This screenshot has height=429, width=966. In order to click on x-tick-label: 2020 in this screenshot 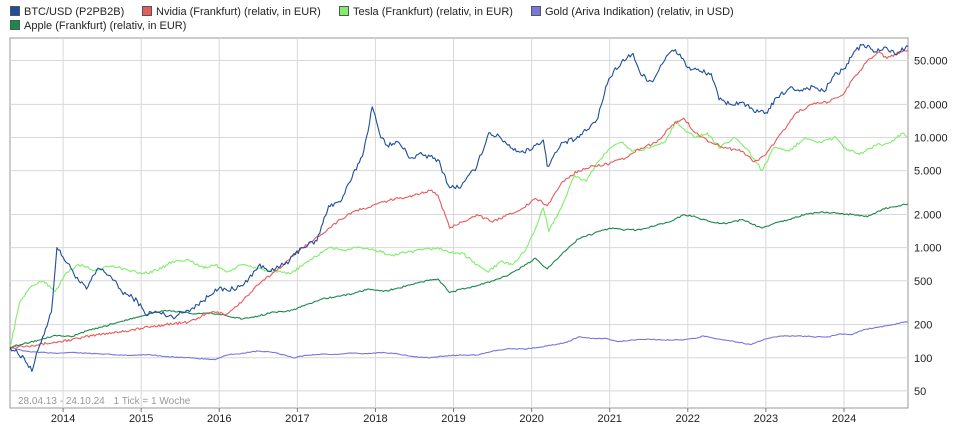, I will do `click(531, 419)`.